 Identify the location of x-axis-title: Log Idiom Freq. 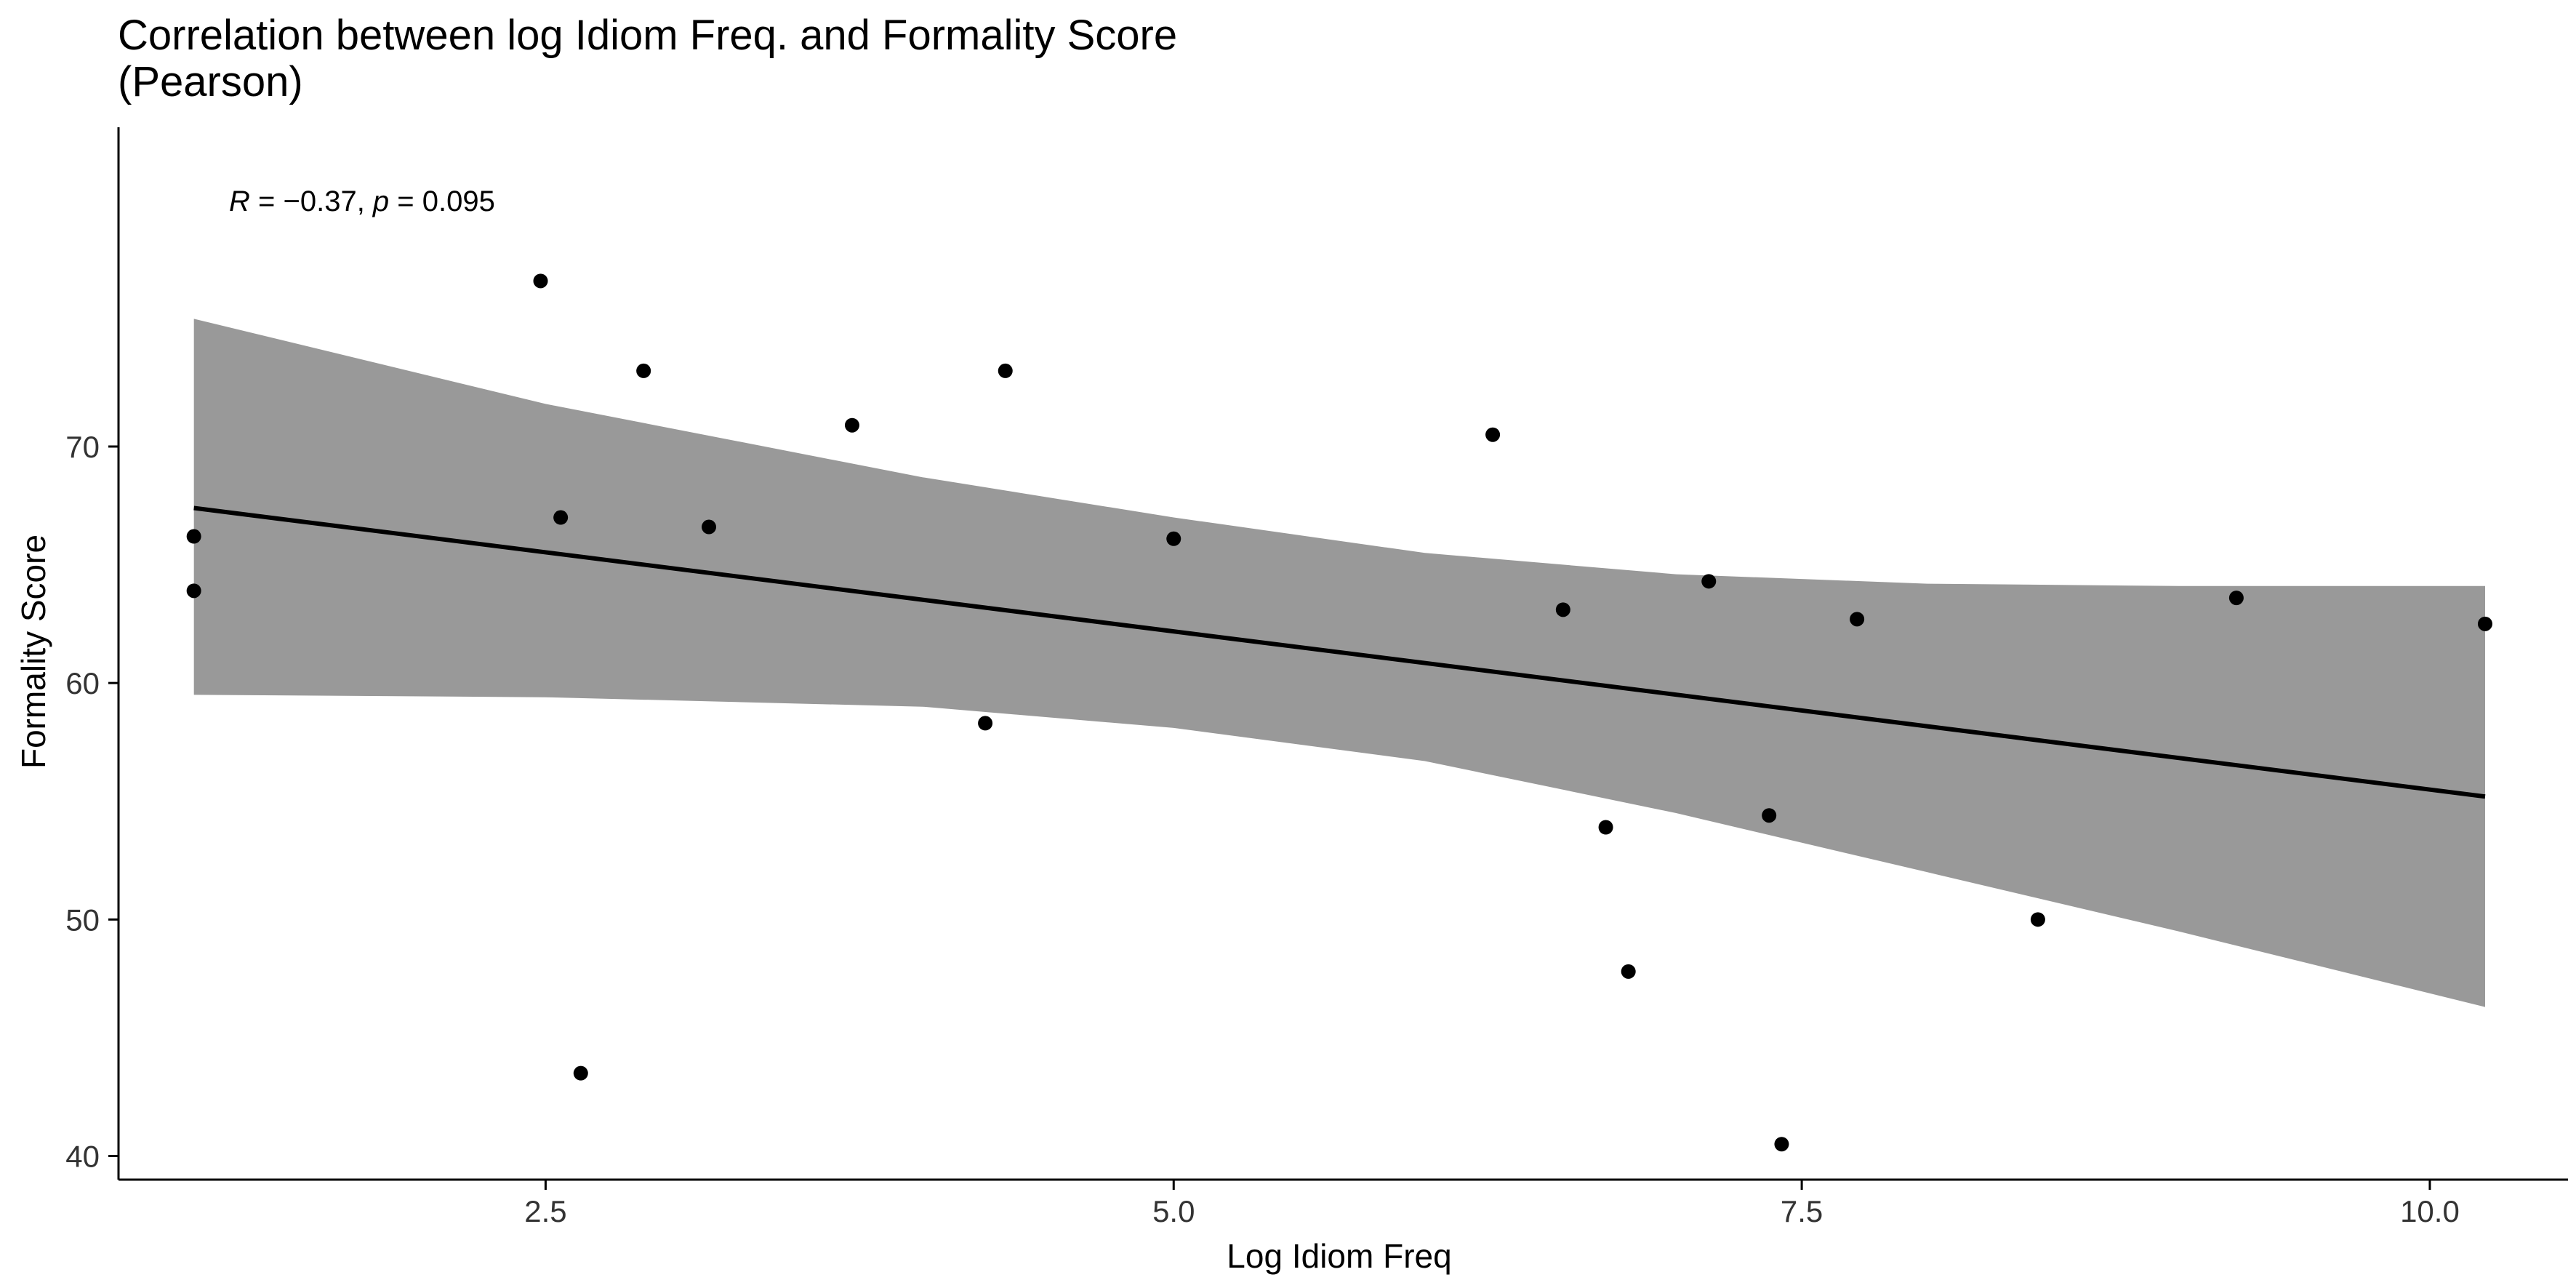
(1339, 1256).